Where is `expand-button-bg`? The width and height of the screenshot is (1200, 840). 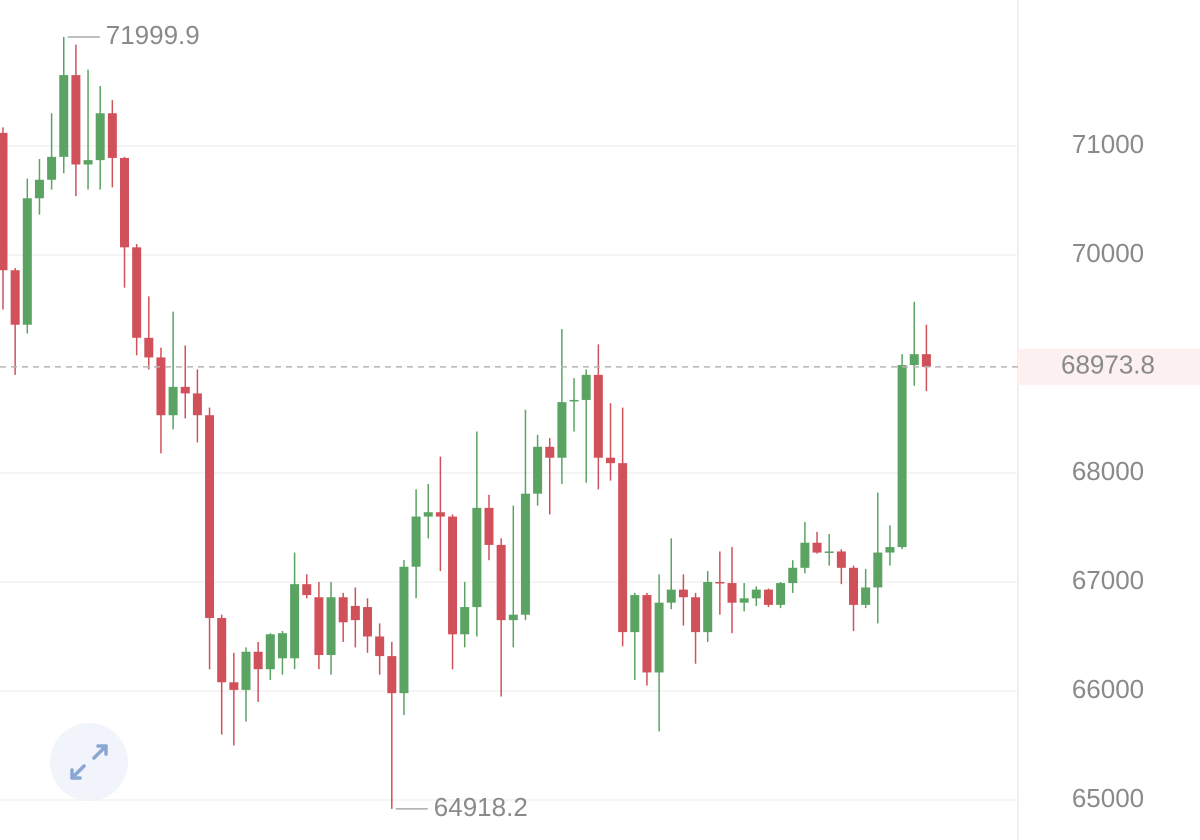
expand-button-bg is located at coordinates (89, 762).